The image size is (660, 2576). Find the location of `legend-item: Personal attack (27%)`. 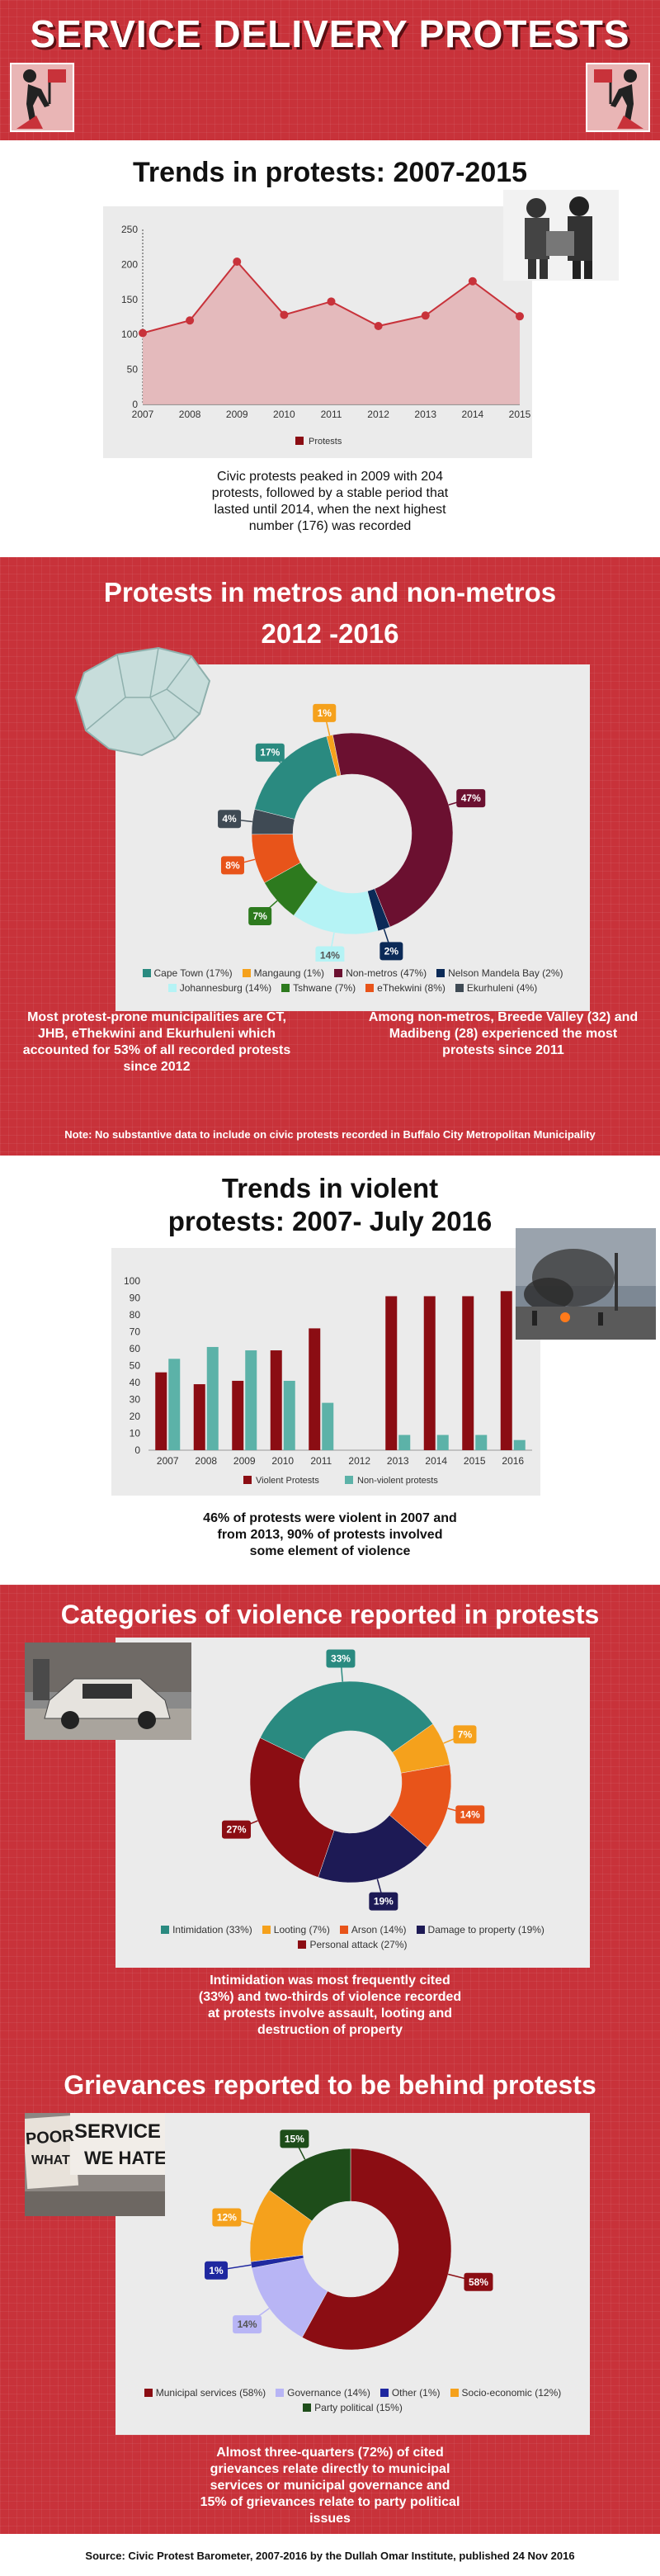

legend-item: Personal attack (27%) is located at coordinates (353, 1944).